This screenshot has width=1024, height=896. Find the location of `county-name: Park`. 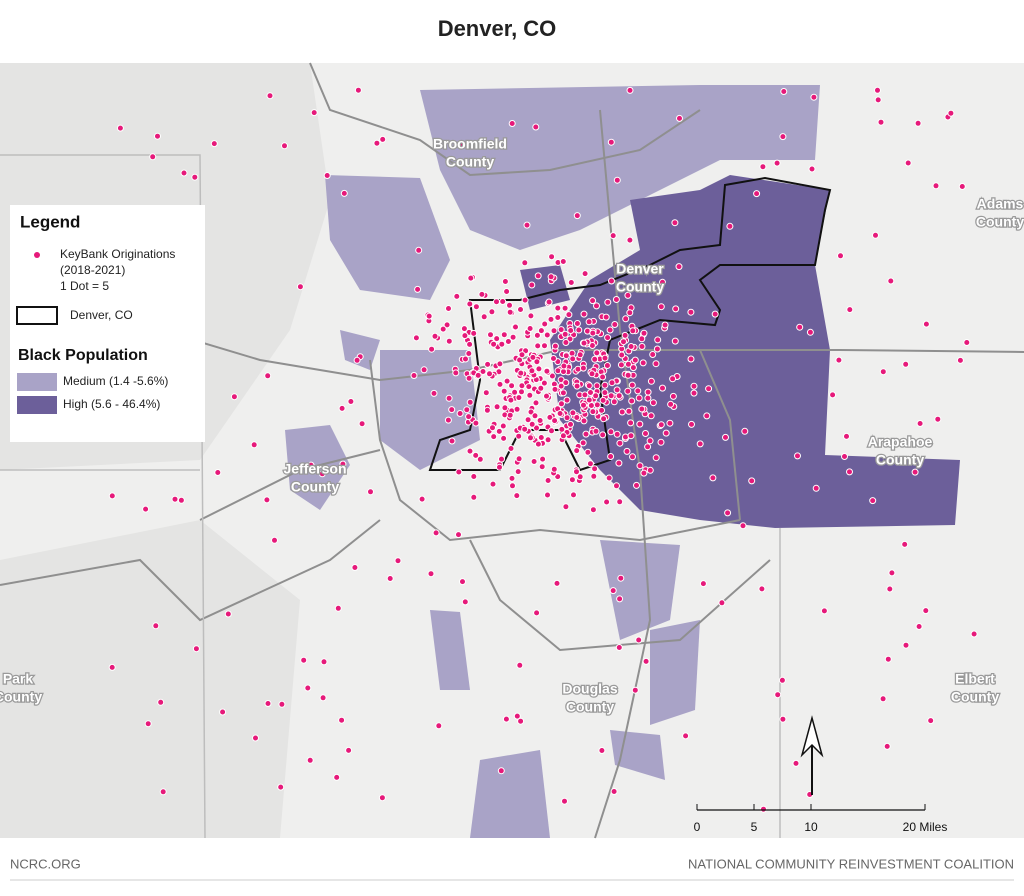

county-name: Park is located at coordinates (18, 679).